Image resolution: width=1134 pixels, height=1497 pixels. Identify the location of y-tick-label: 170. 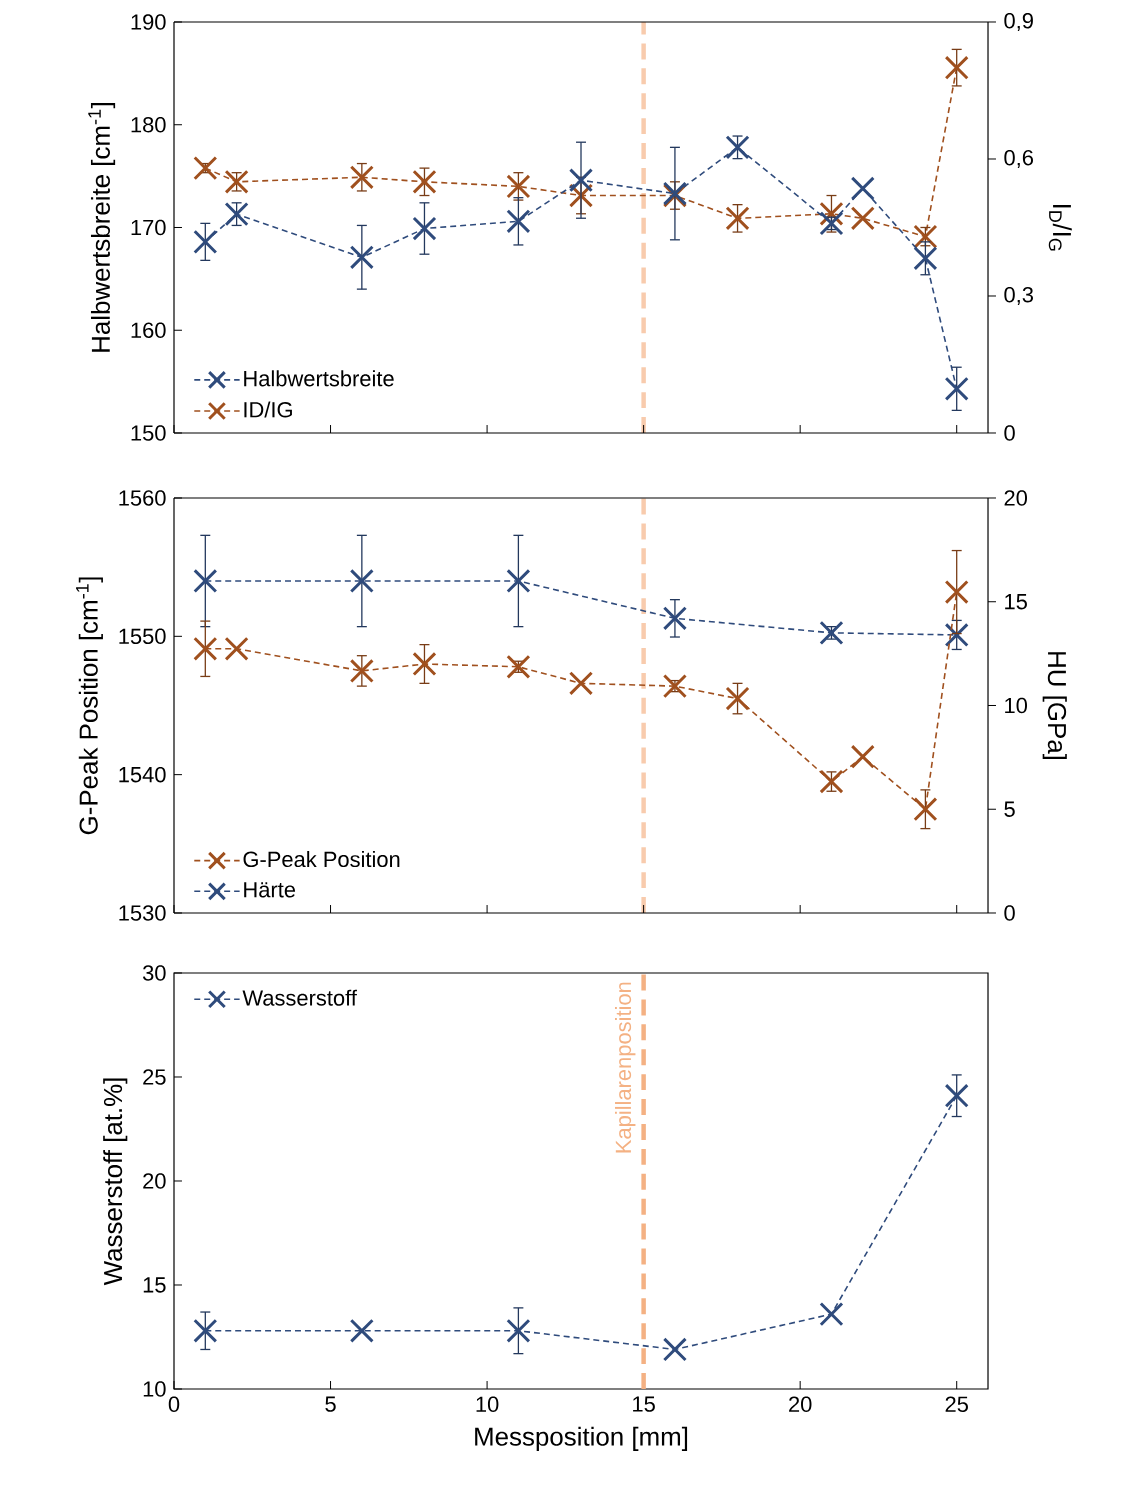
(148, 227).